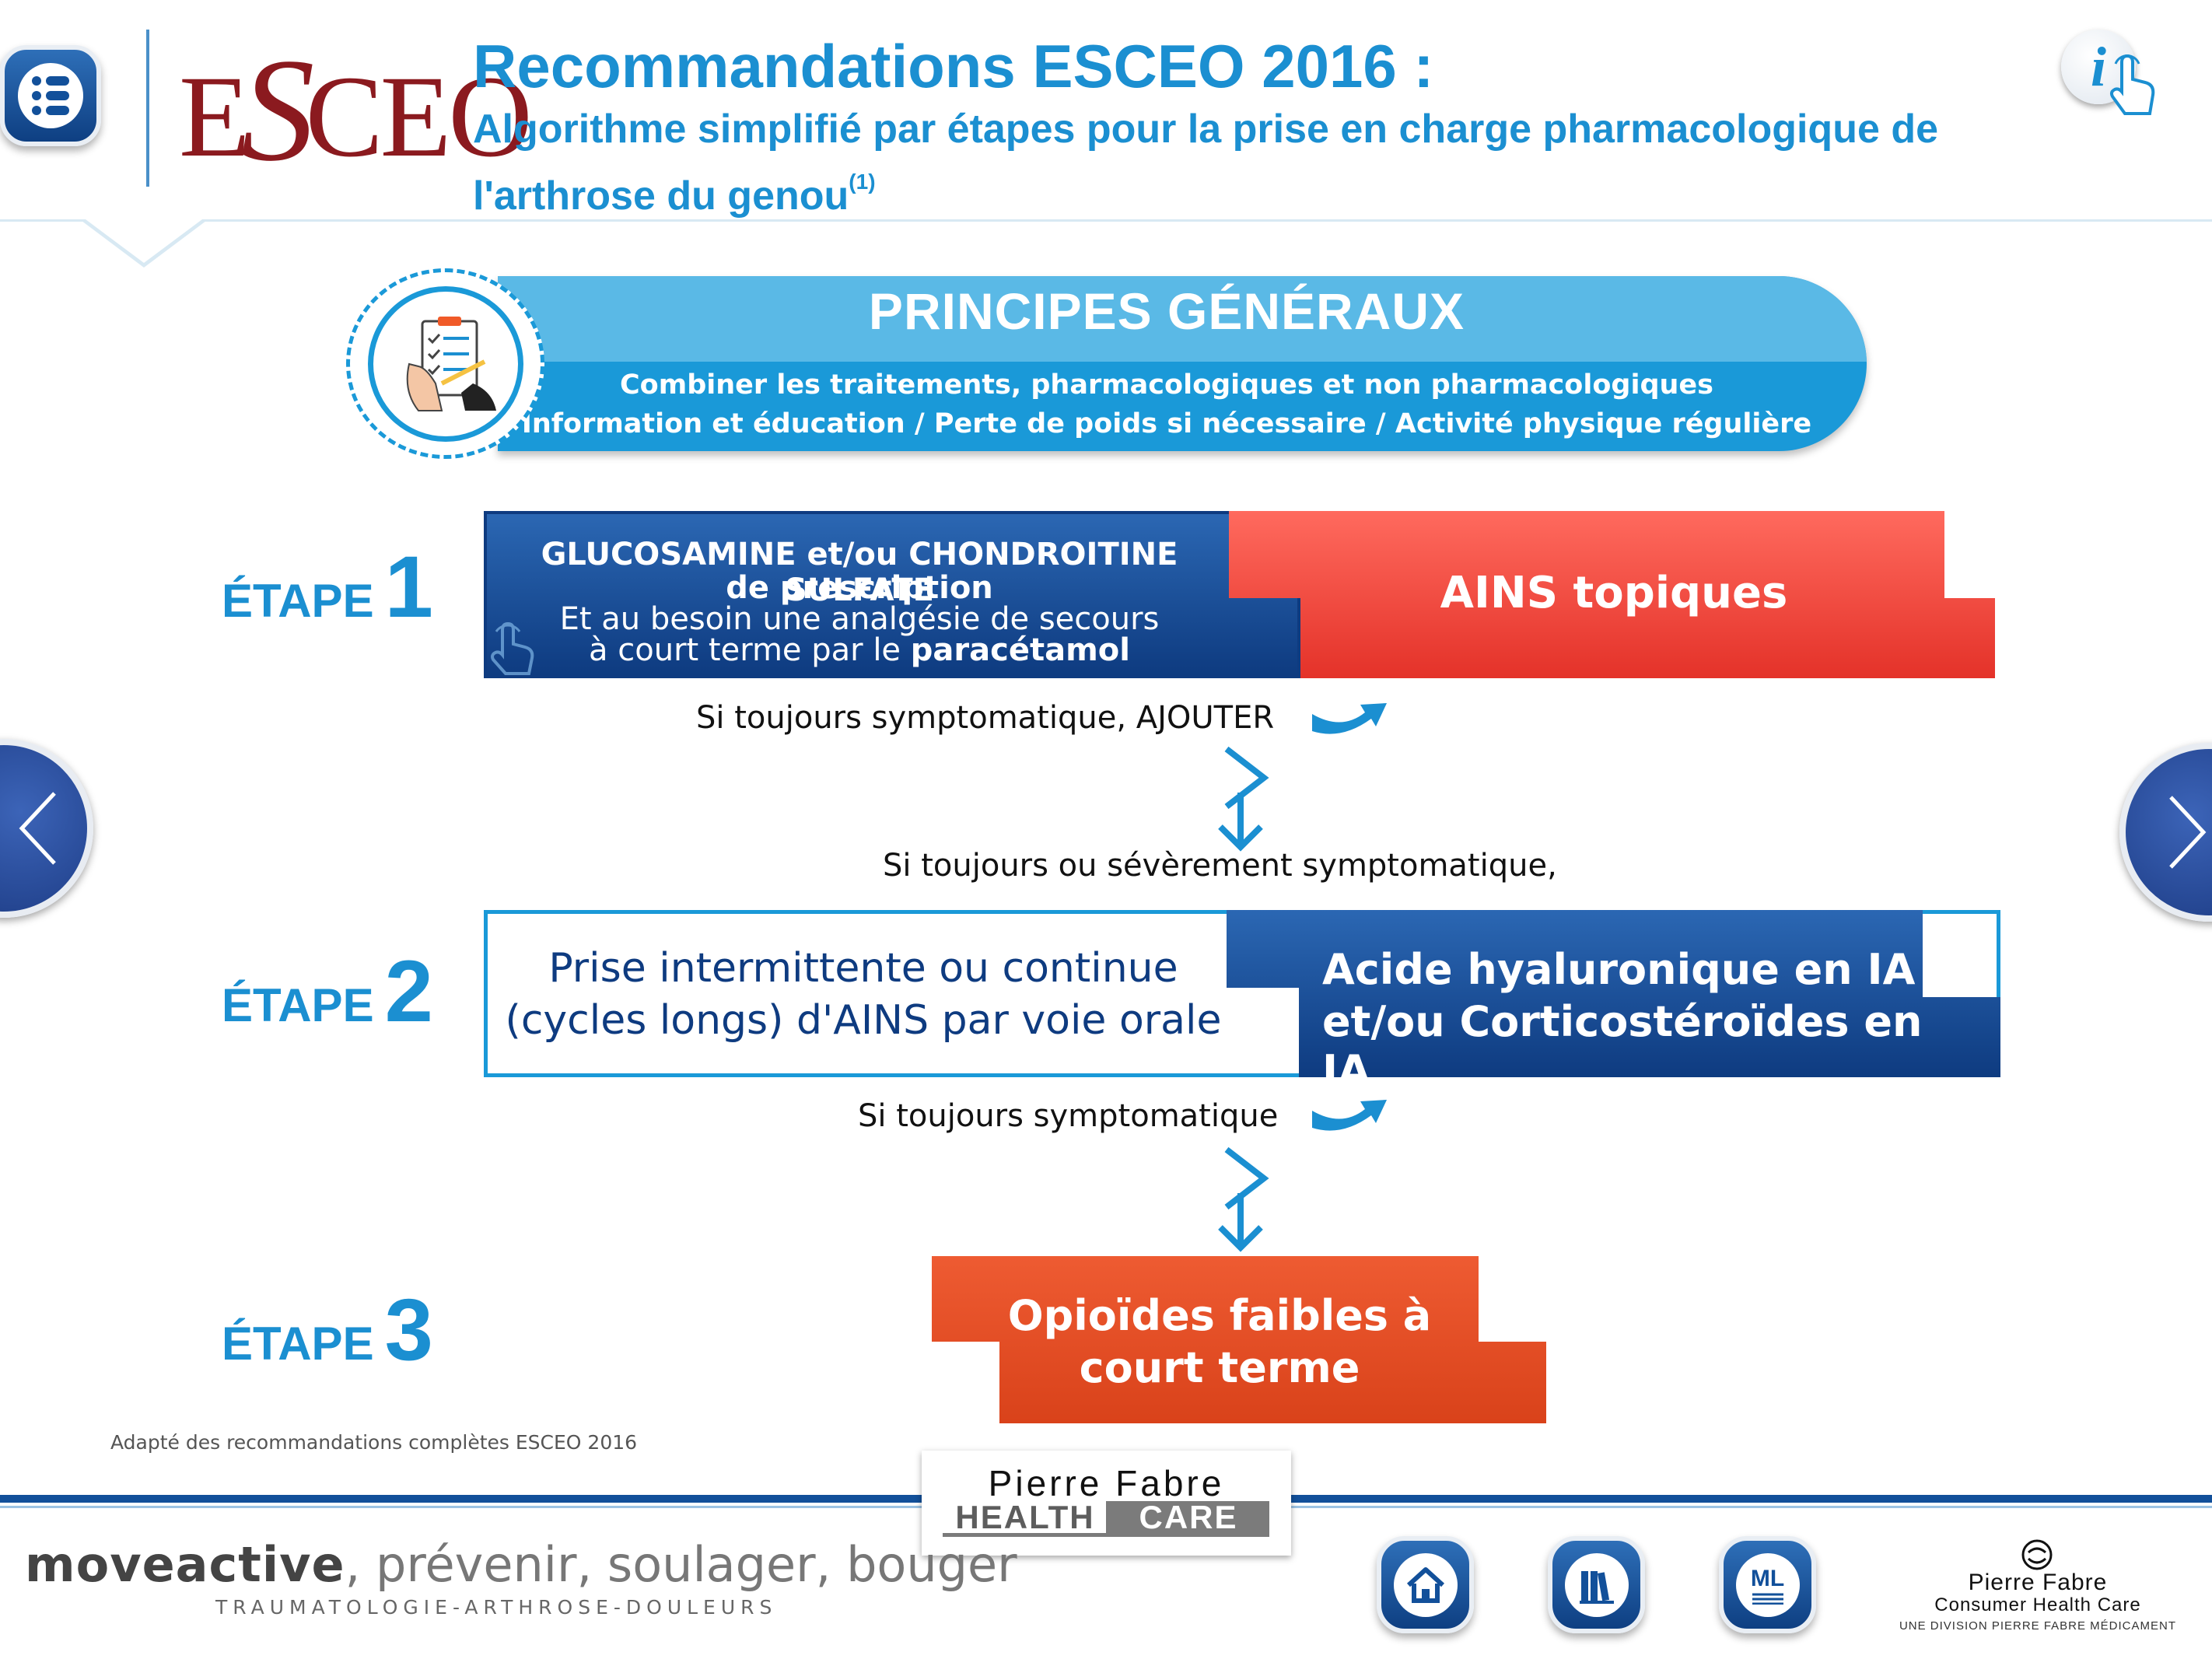  I want to click on checklist-badge, so click(445, 364).